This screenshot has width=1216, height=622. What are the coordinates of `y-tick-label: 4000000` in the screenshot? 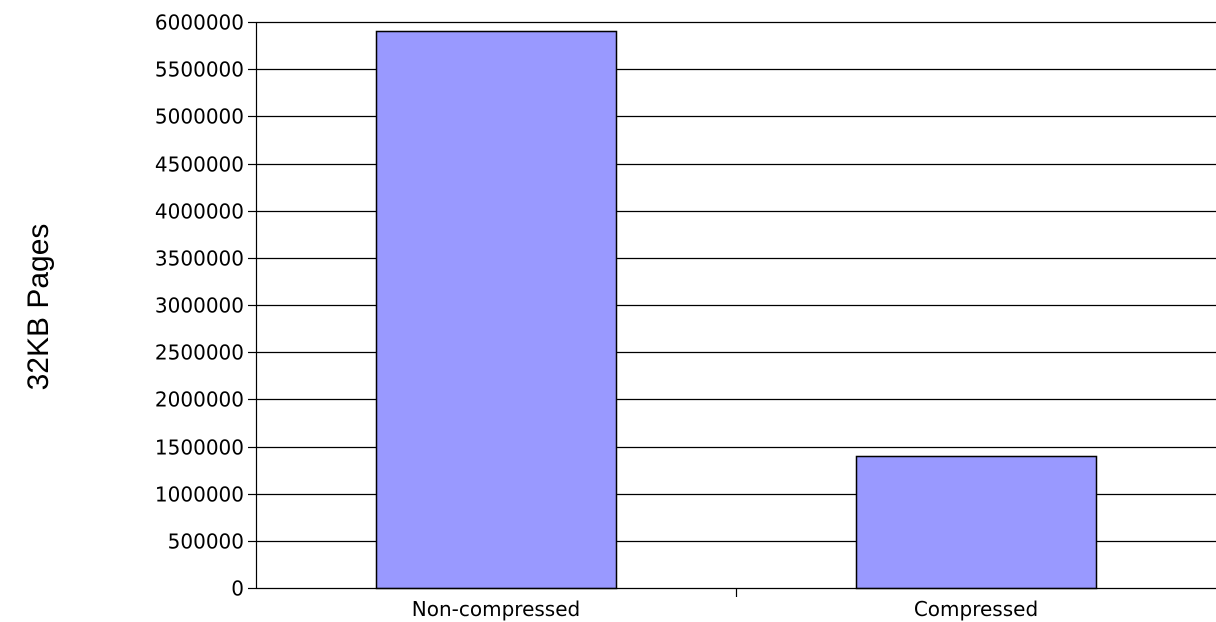 It's located at (199, 212).